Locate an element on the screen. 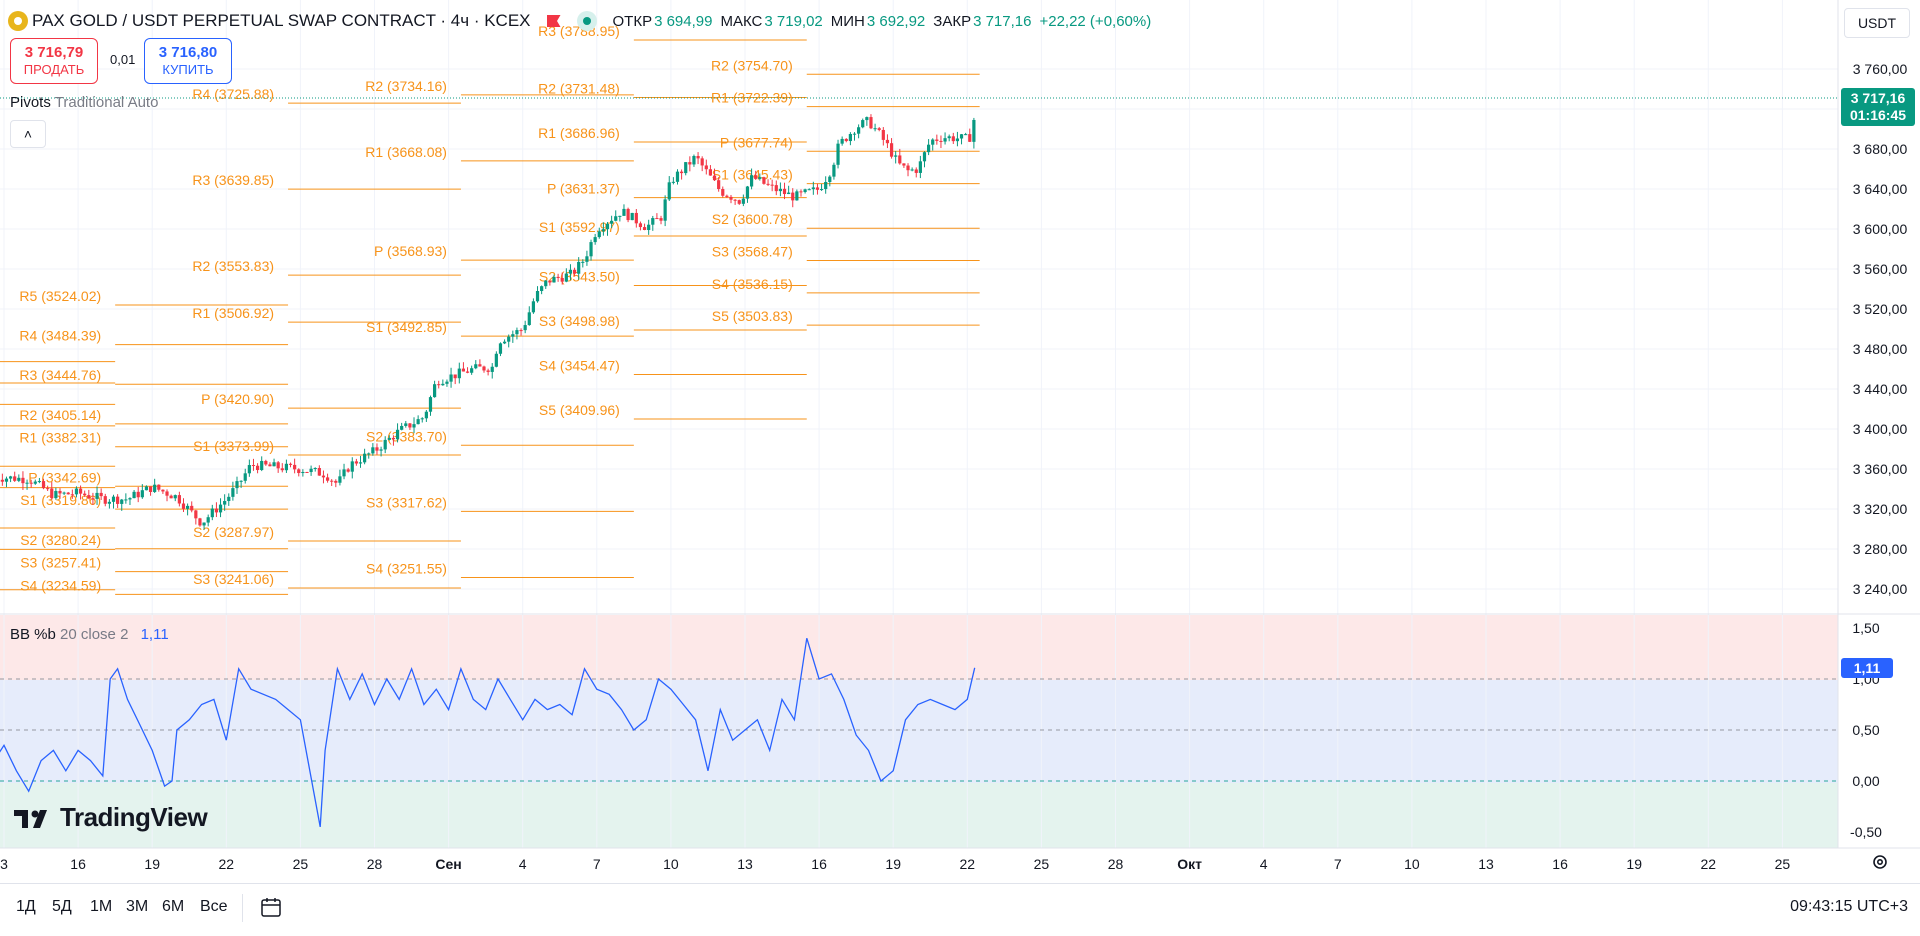 This screenshot has height=936, width=1920. collapse-indicators-button: ˄ is located at coordinates (28, 134).